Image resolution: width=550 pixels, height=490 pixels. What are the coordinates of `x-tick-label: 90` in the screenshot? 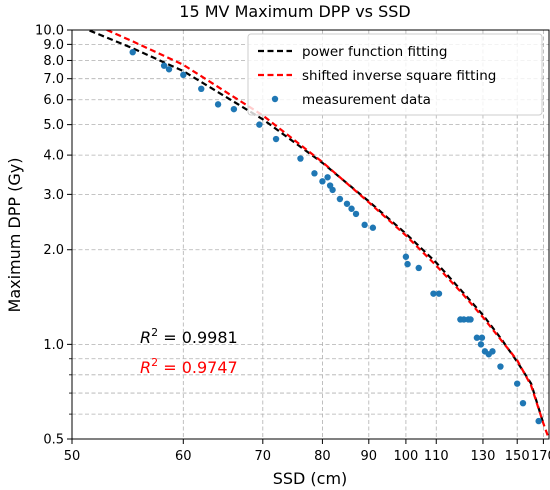 It's located at (369, 456).